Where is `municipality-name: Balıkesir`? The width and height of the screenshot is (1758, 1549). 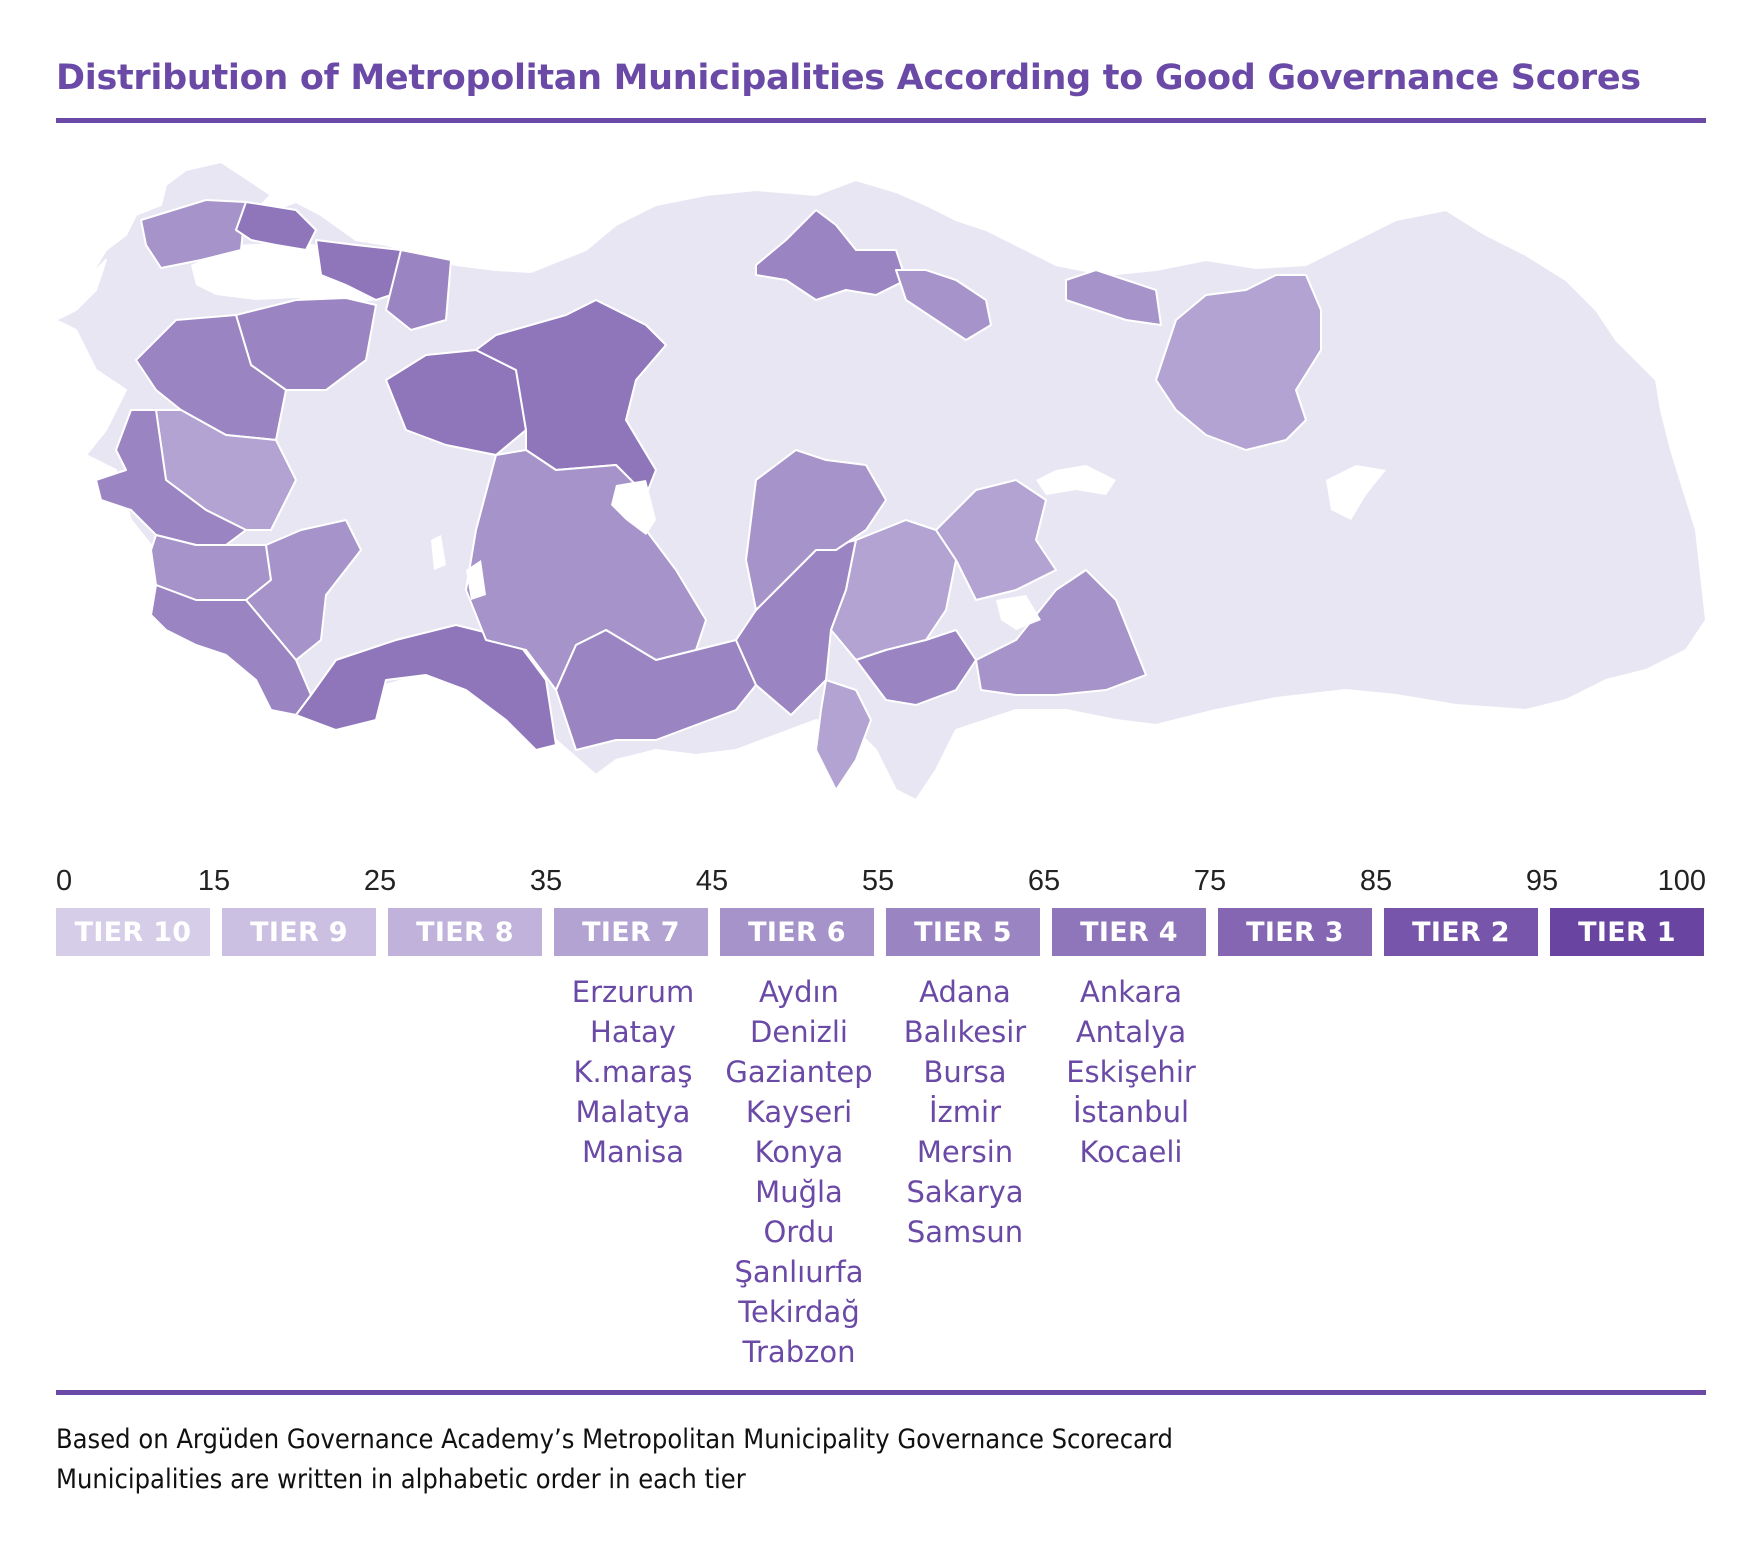
municipality-name: Balıkesir is located at coordinates (965, 1032).